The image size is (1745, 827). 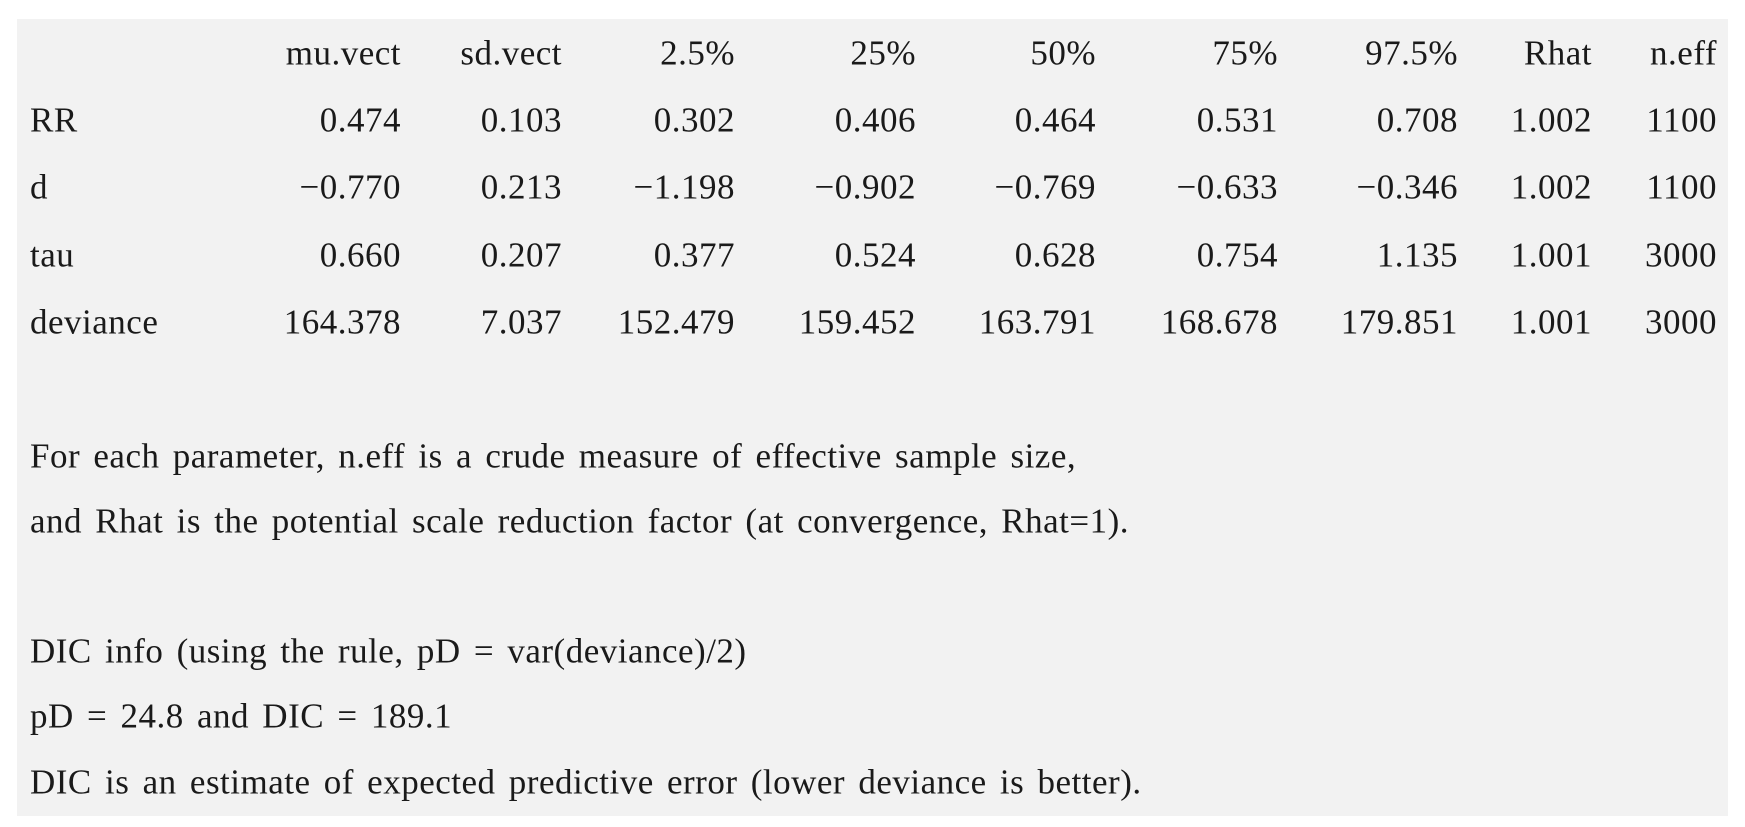 What do you see at coordinates (694, 255) in the screenshot?
I see `cell: 0.377` at bounding box center [694, 255].